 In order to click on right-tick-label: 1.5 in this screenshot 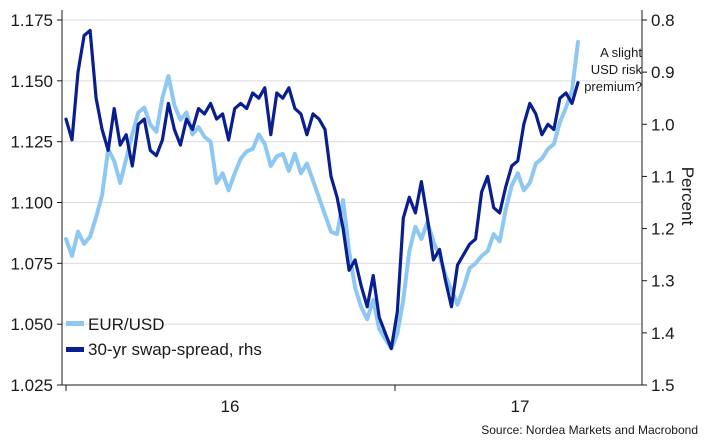, I will do `click(663, 385)`.